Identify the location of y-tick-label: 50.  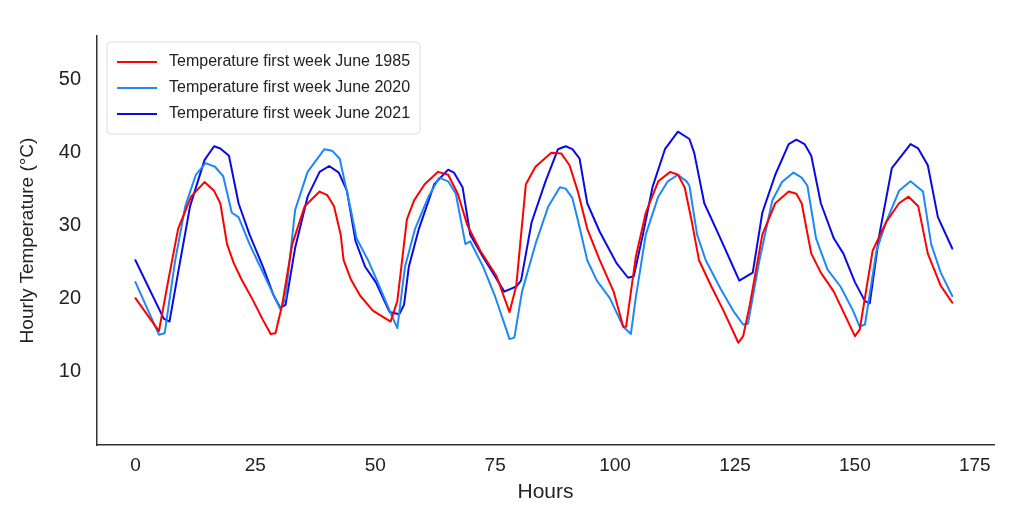
(70, 78).